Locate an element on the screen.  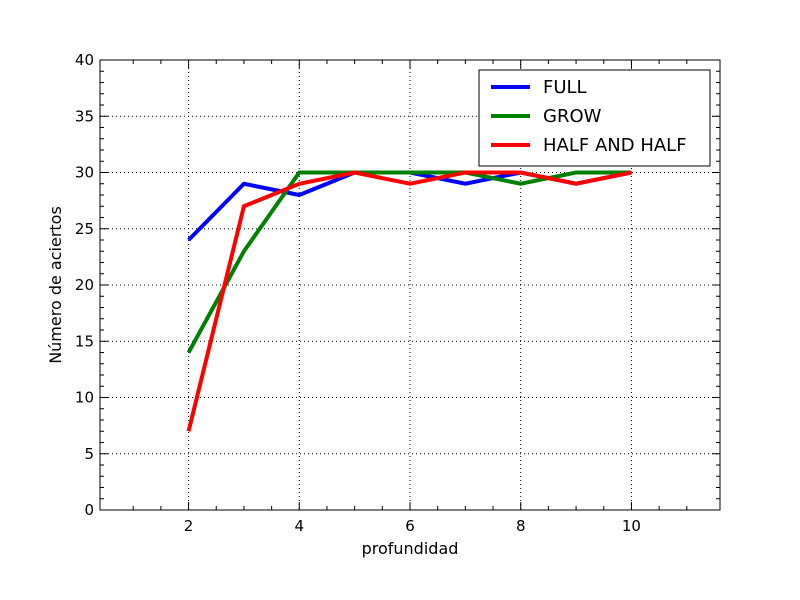
y-tick-label: 30 is located at coordinates (84, 173).